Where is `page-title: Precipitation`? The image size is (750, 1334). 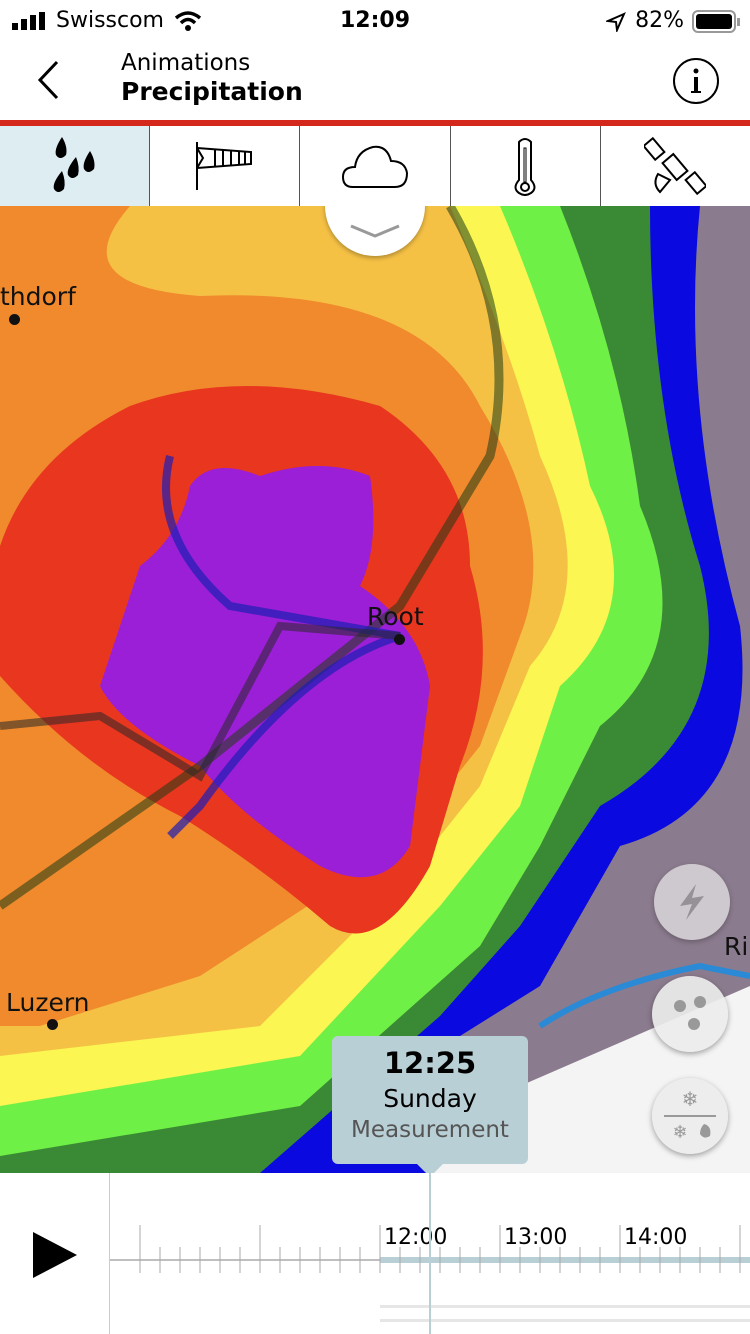 page-title: Precipitation is located at coordinates (212, 91).